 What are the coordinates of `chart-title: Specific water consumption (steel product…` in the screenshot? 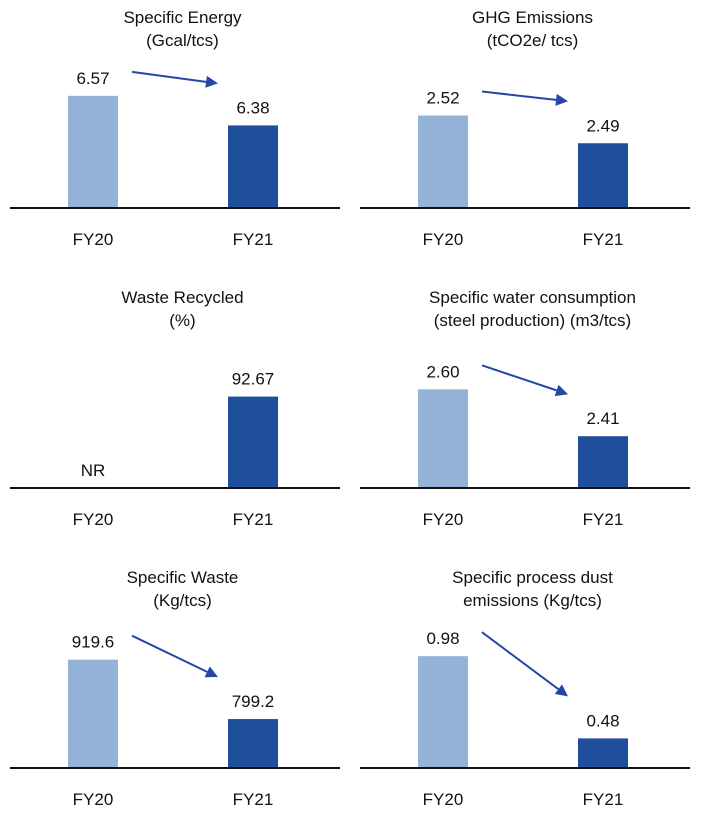 It's located at (532, 309).